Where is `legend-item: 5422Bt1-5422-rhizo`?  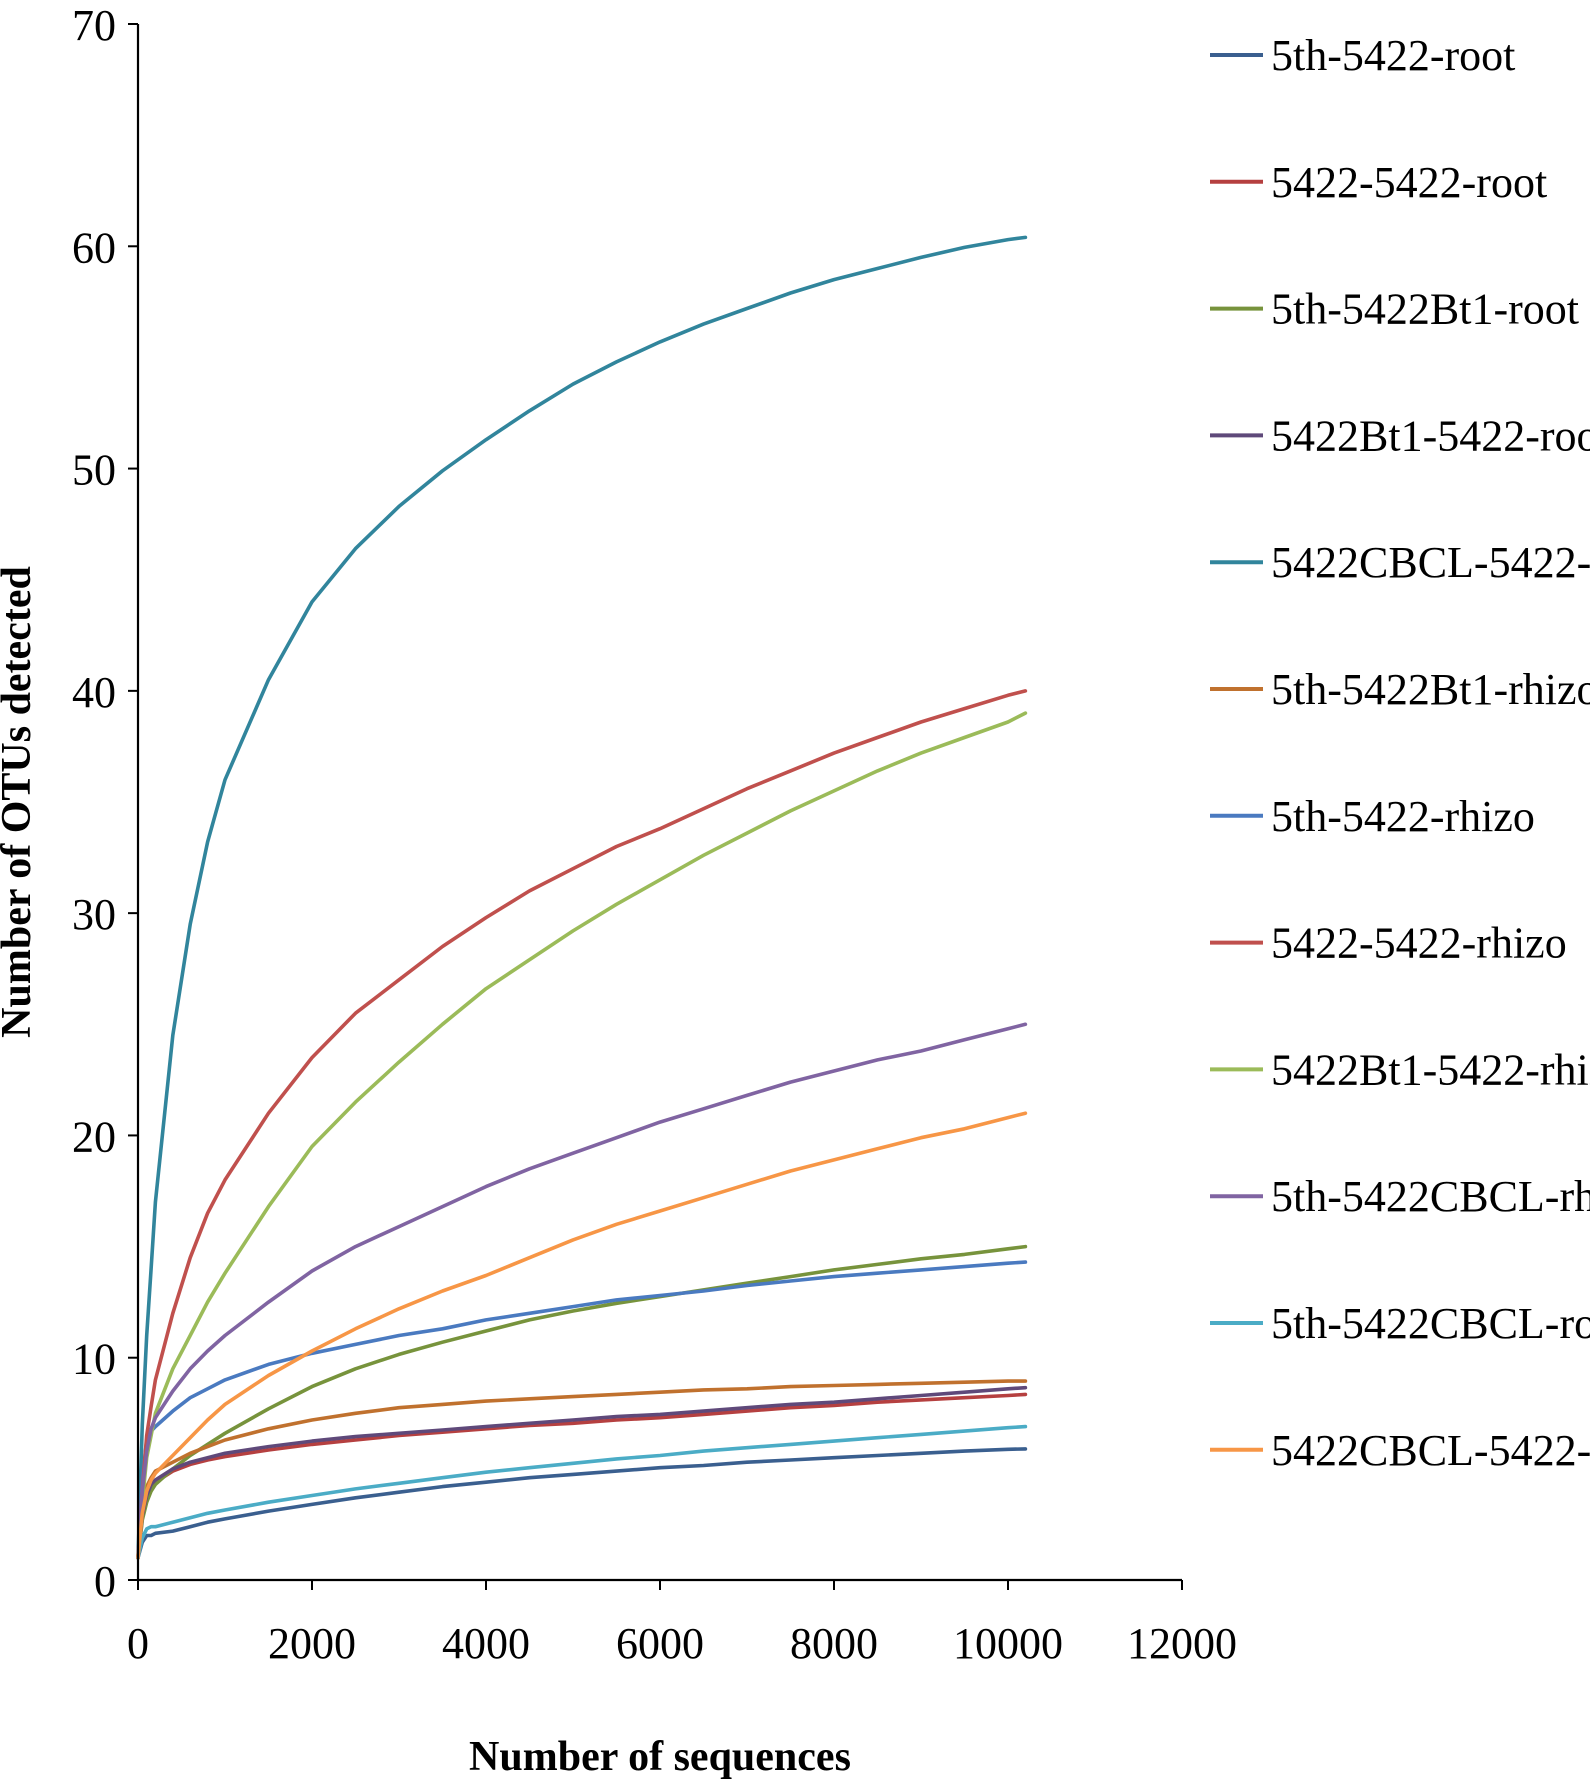
legend-item: 5422Bt1-5422-rhizo is located at coordinates (1400, 1069).